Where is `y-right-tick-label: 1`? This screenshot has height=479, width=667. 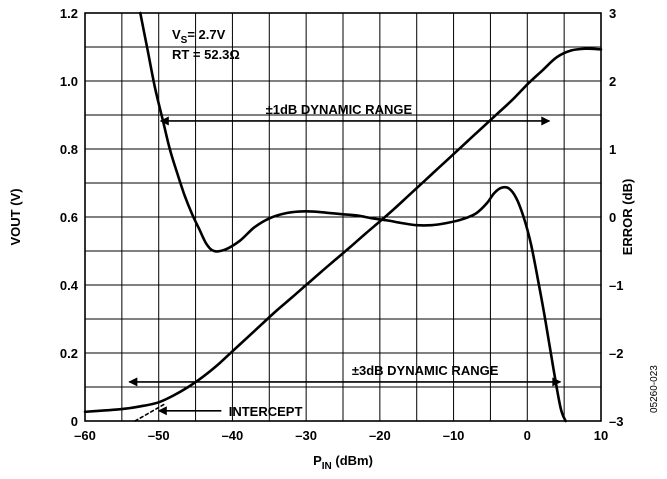
y-right-tick-label: 1 is located at coordinates (612, 149).